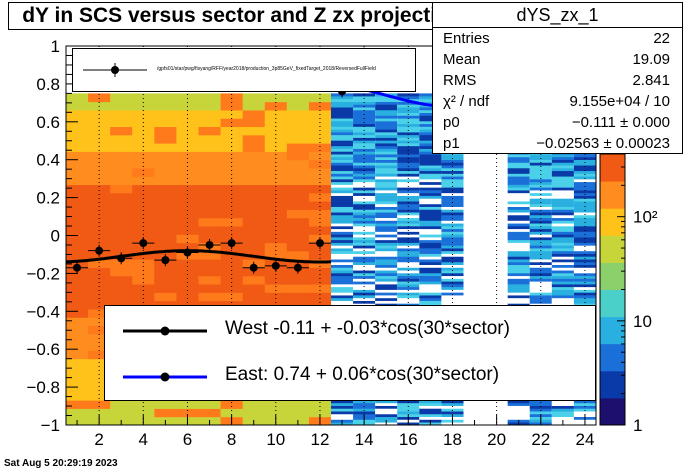 The image size is (696, 472). Describe the element at coordinates (121, 258) in the screenshot. I see `data-point` at that location.